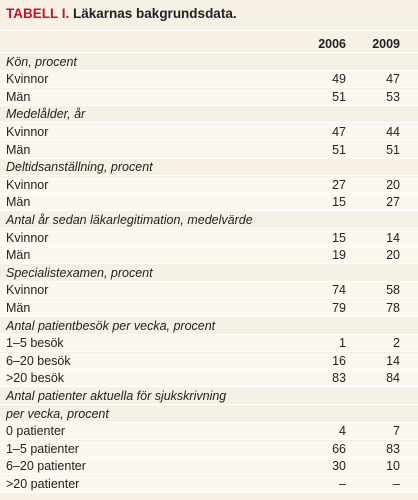 Image resolution: width=418 pixels, height=500 pixels. What do you see at coordinates (396, 343) in the screenshot?
I see `cell-value: 2` at bounding box center [396, 343].